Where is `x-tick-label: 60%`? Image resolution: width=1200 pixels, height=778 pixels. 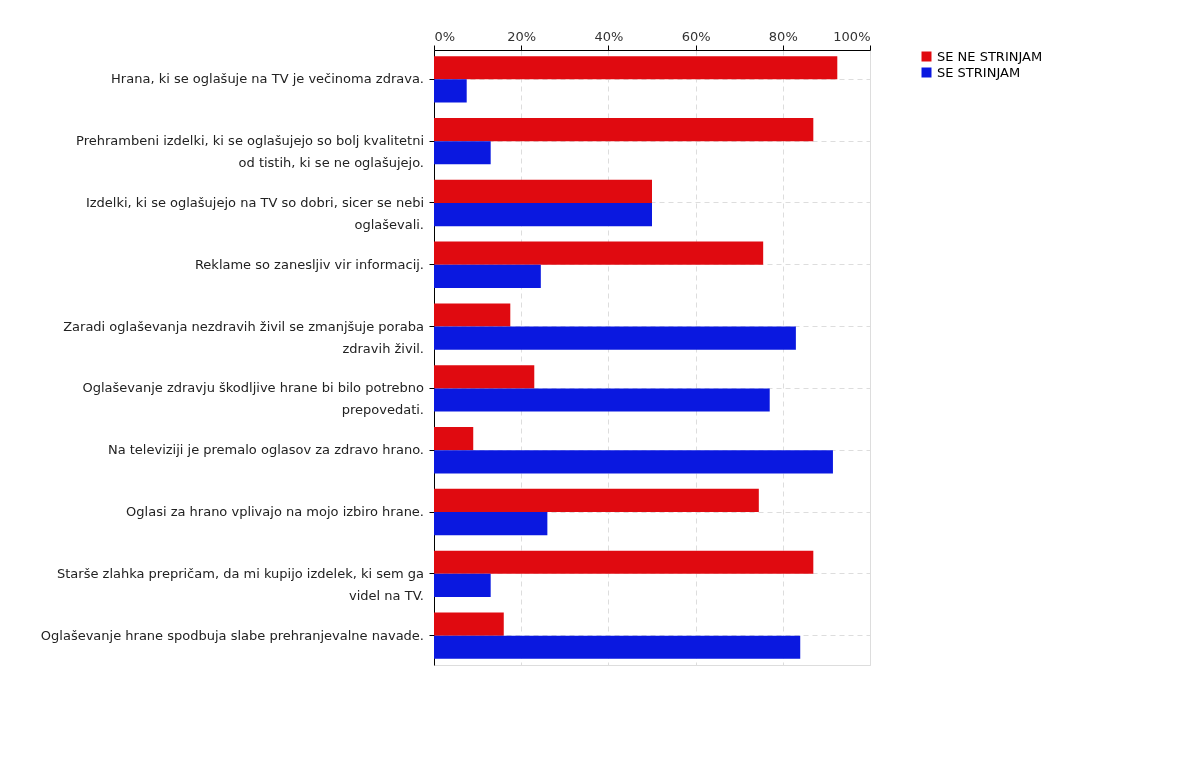 x-tick-label: 60% is located at coordinates (696, 36).